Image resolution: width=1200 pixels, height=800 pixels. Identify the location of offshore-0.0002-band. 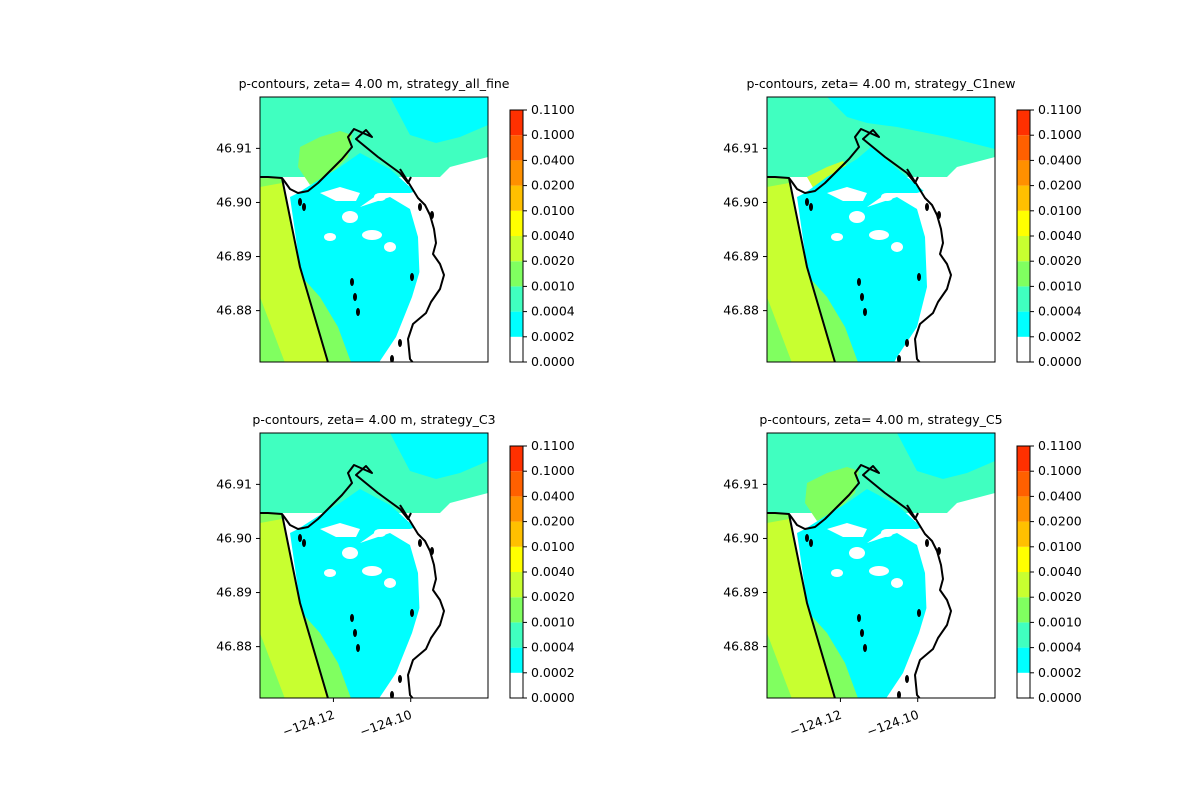
(439, 456).